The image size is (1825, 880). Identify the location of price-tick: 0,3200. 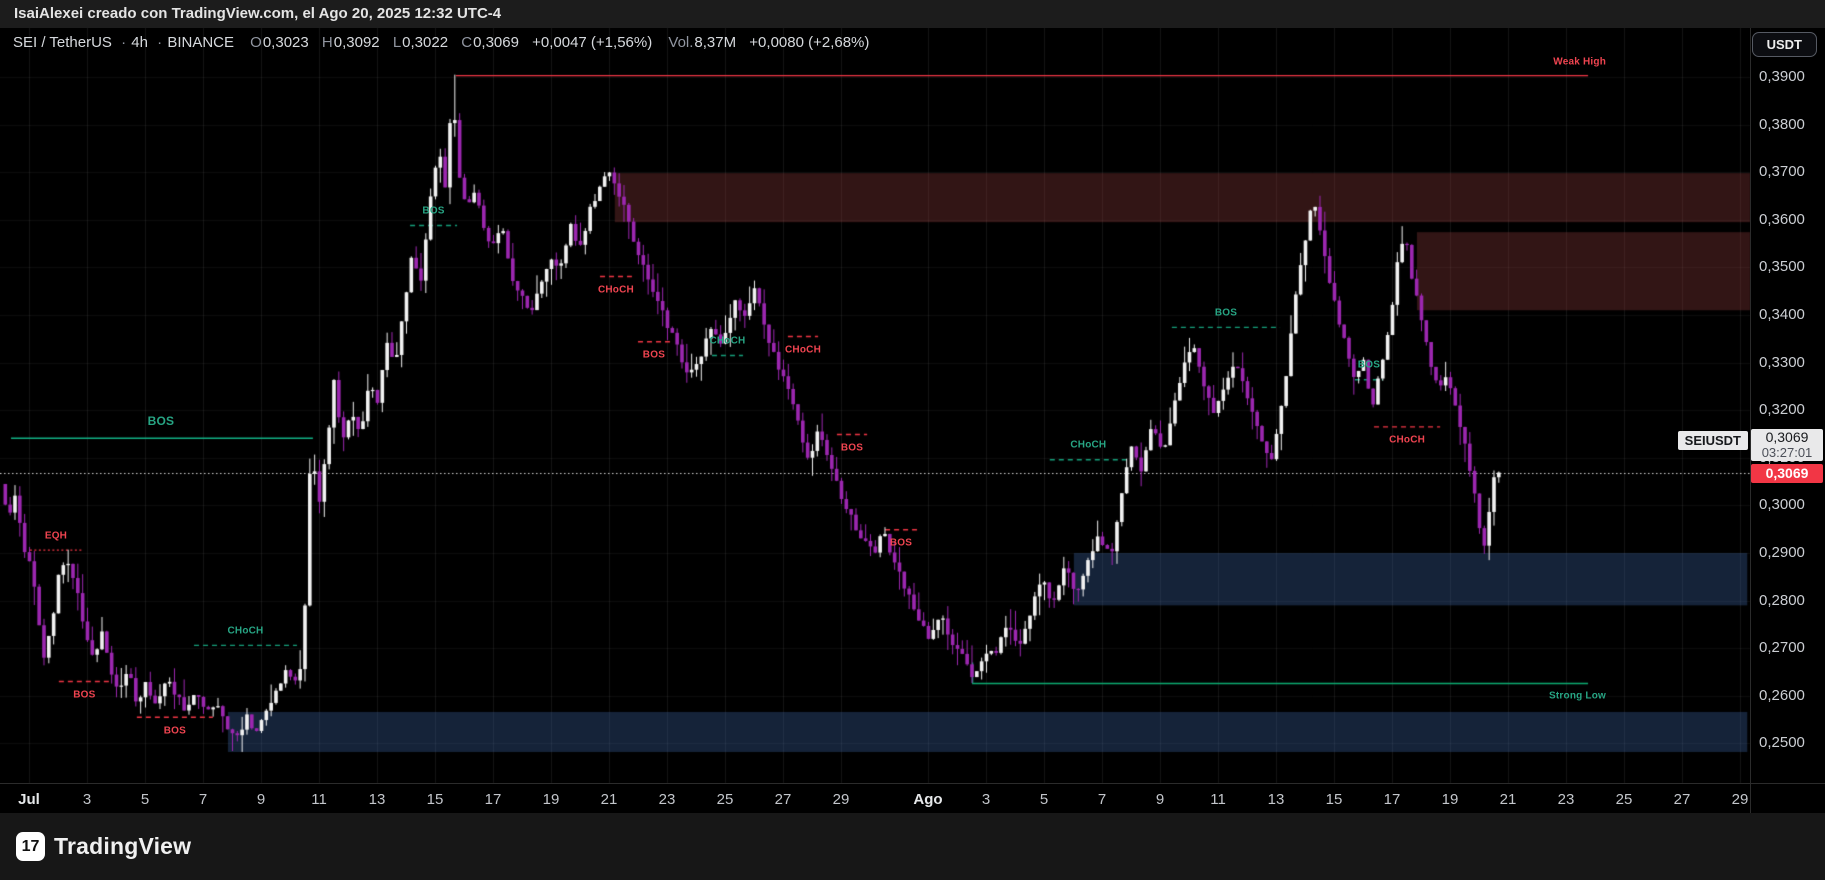
(1782, 410).